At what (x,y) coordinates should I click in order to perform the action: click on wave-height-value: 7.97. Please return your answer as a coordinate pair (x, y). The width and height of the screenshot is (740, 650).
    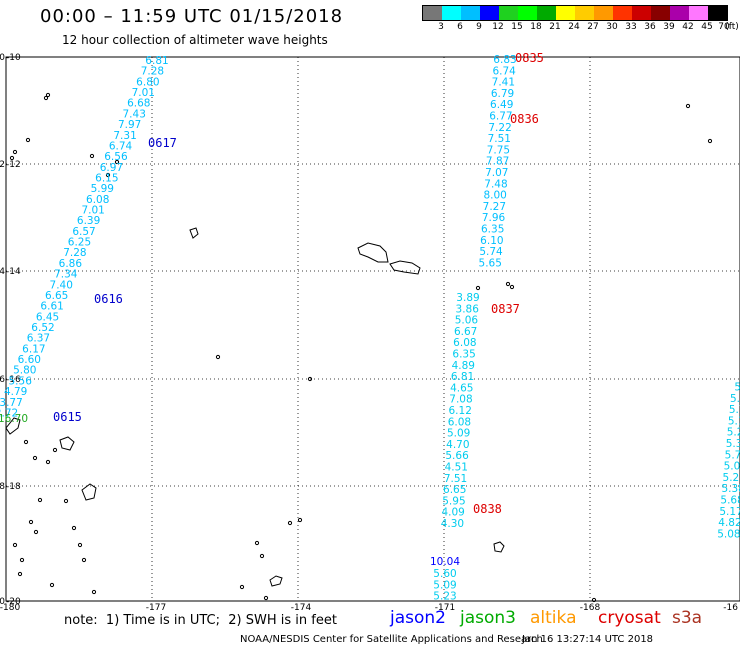
    Looking at the image, I should click on (129, 125).